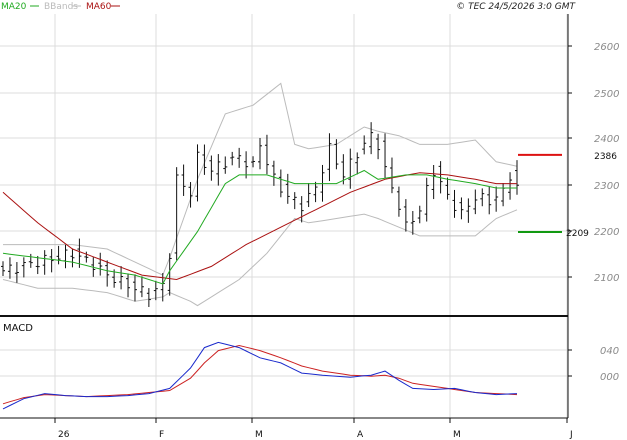 The image size is (627, 440). What do you see at coordinates (571, 435) in the screenshot?
I see `month-label: J` at bounding box center [571, 435].